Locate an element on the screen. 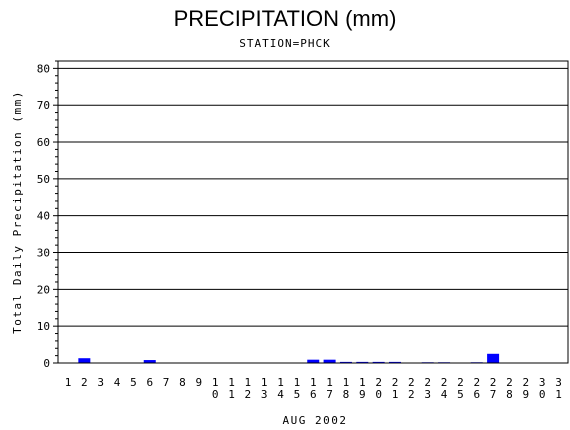 The width and height of the screenshot is (570, 430). chart-subtitle: STATION=PHCK is located at coordinates (285, 43).